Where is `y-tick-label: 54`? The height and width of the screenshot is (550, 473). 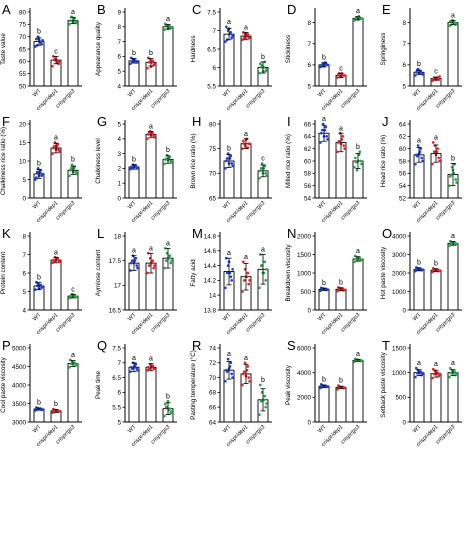
y-tick-label: 54 is located at coordinates (308, 198).